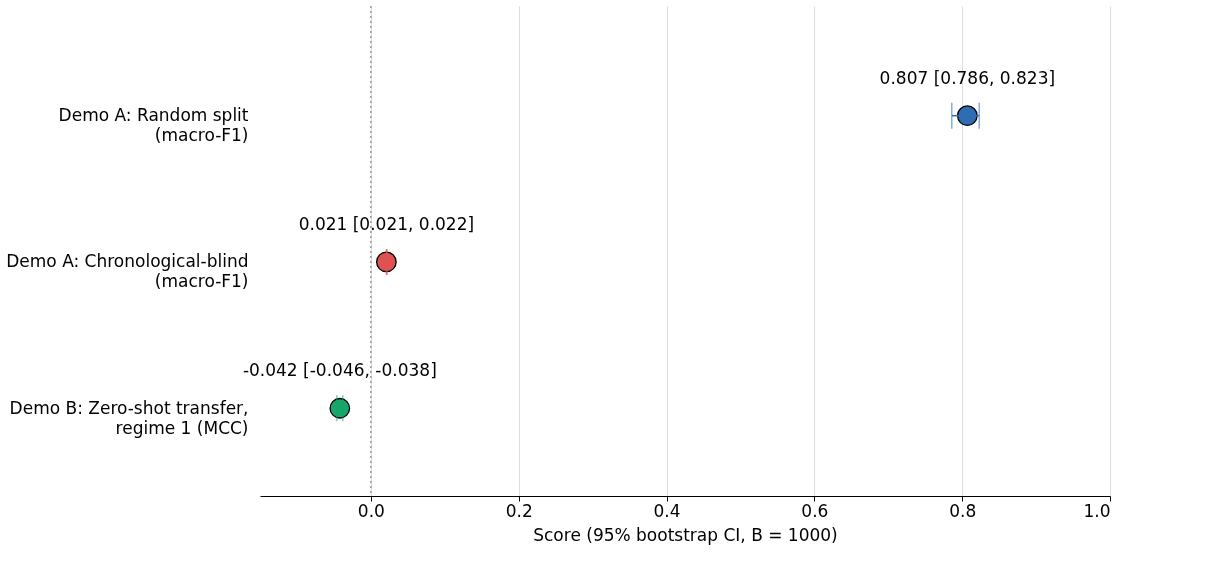  What do you see at coordinates (386, 223) in the screenshot?
I see `data-label: 0.021 [0.021, 0.022]` at bounding box center [386, 223].